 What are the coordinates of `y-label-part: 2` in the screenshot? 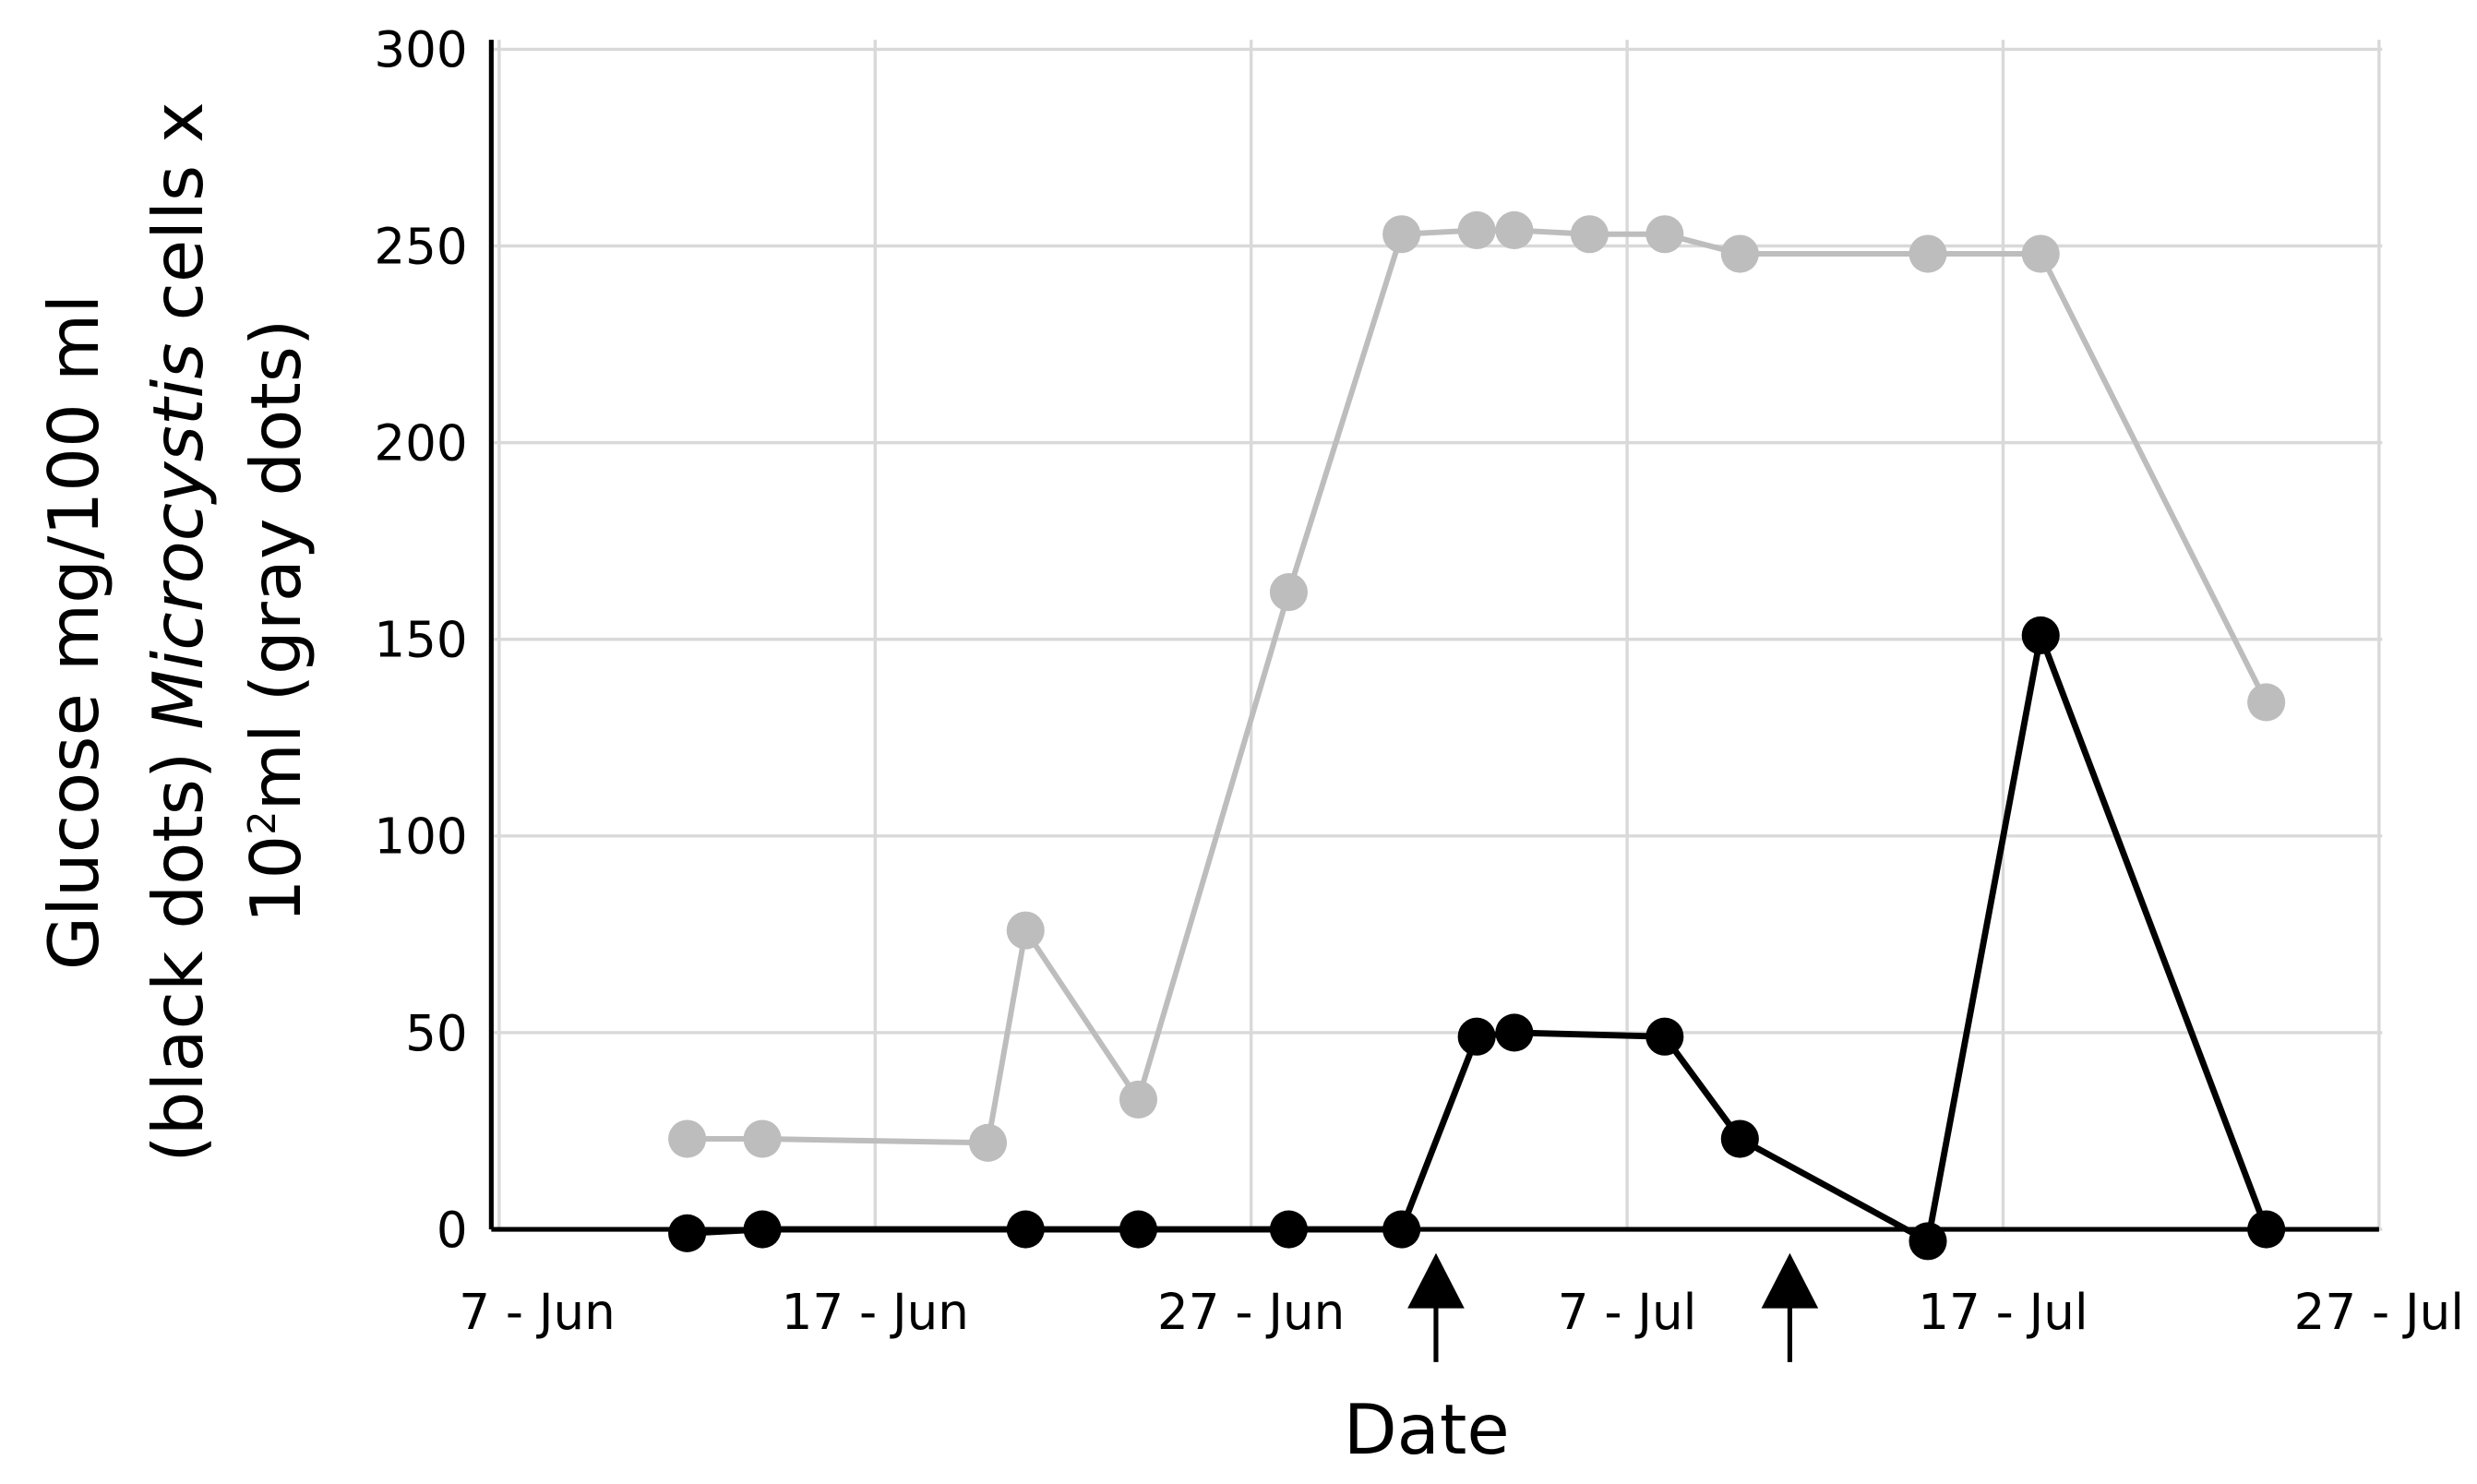 It's located at (262, 823).